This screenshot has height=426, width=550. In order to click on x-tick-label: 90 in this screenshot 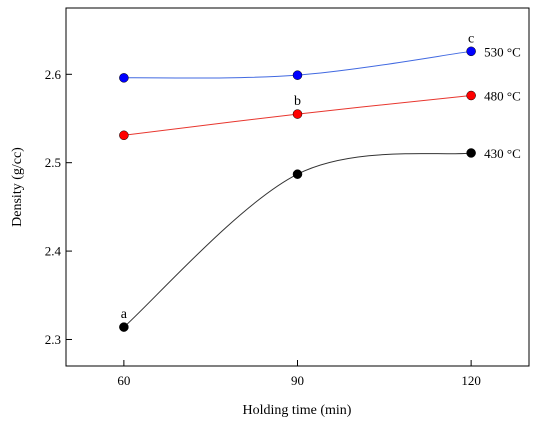, I will do `click(297, 380)`.